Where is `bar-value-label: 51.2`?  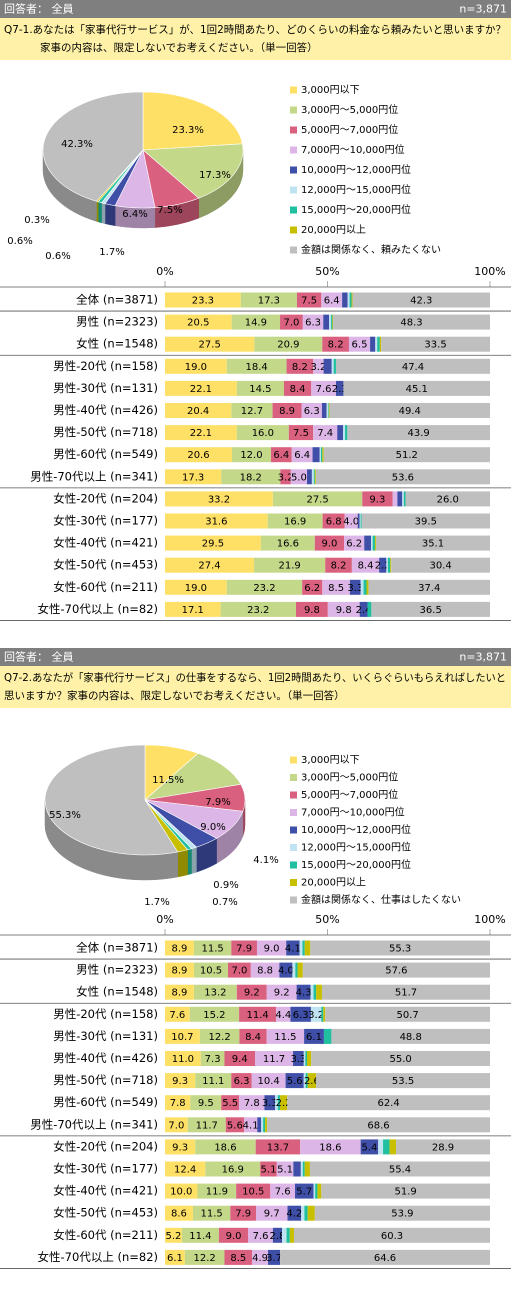
bar-value-label: 51.2 is located at coordinates (407, 455).